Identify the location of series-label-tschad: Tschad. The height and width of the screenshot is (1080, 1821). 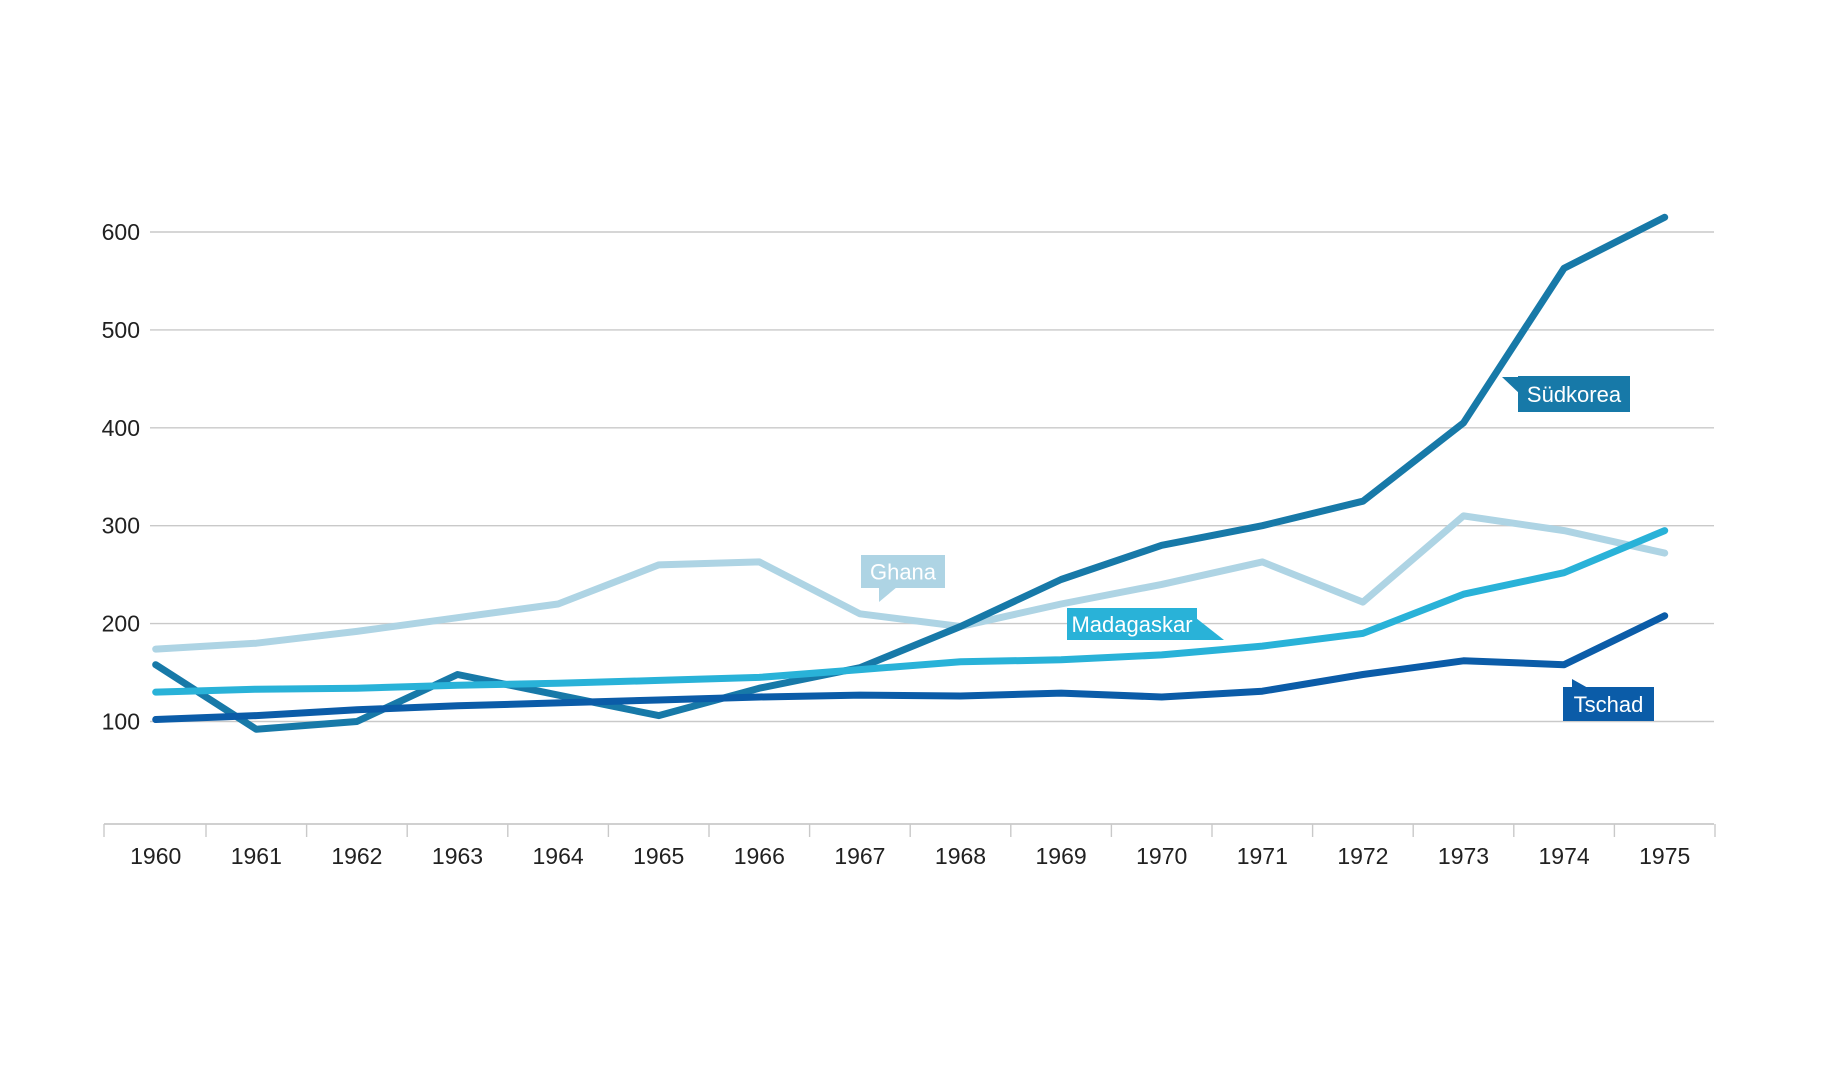
(1608, 700).